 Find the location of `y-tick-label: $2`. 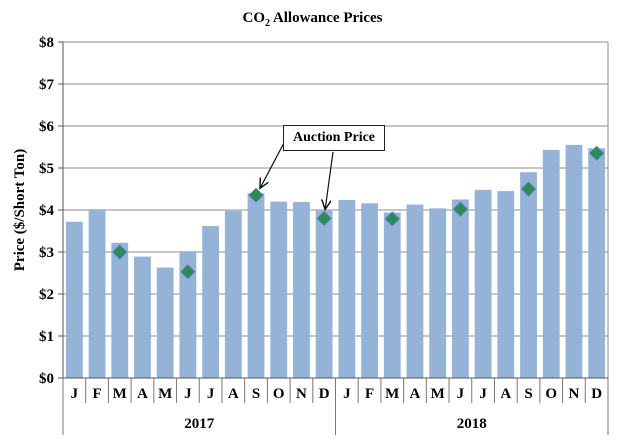

y-tick-label: $2 is located at coordinates (46, 295).